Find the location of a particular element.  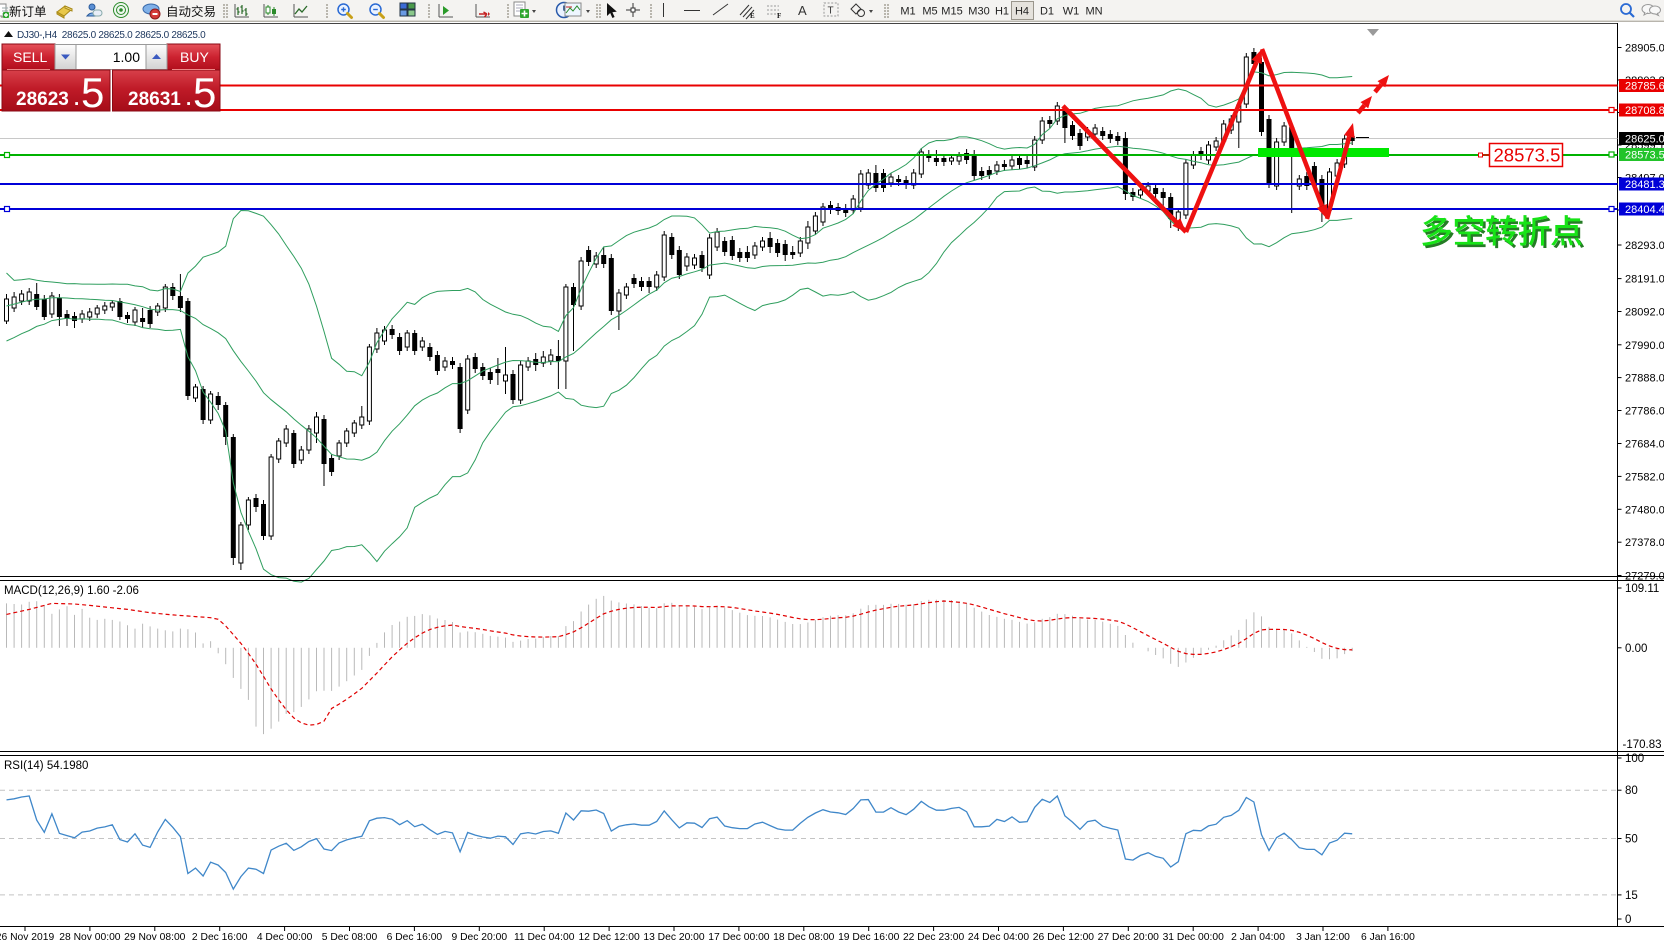

svg-text: 11 Dec 04:00 is located at coordinates (544, 937).